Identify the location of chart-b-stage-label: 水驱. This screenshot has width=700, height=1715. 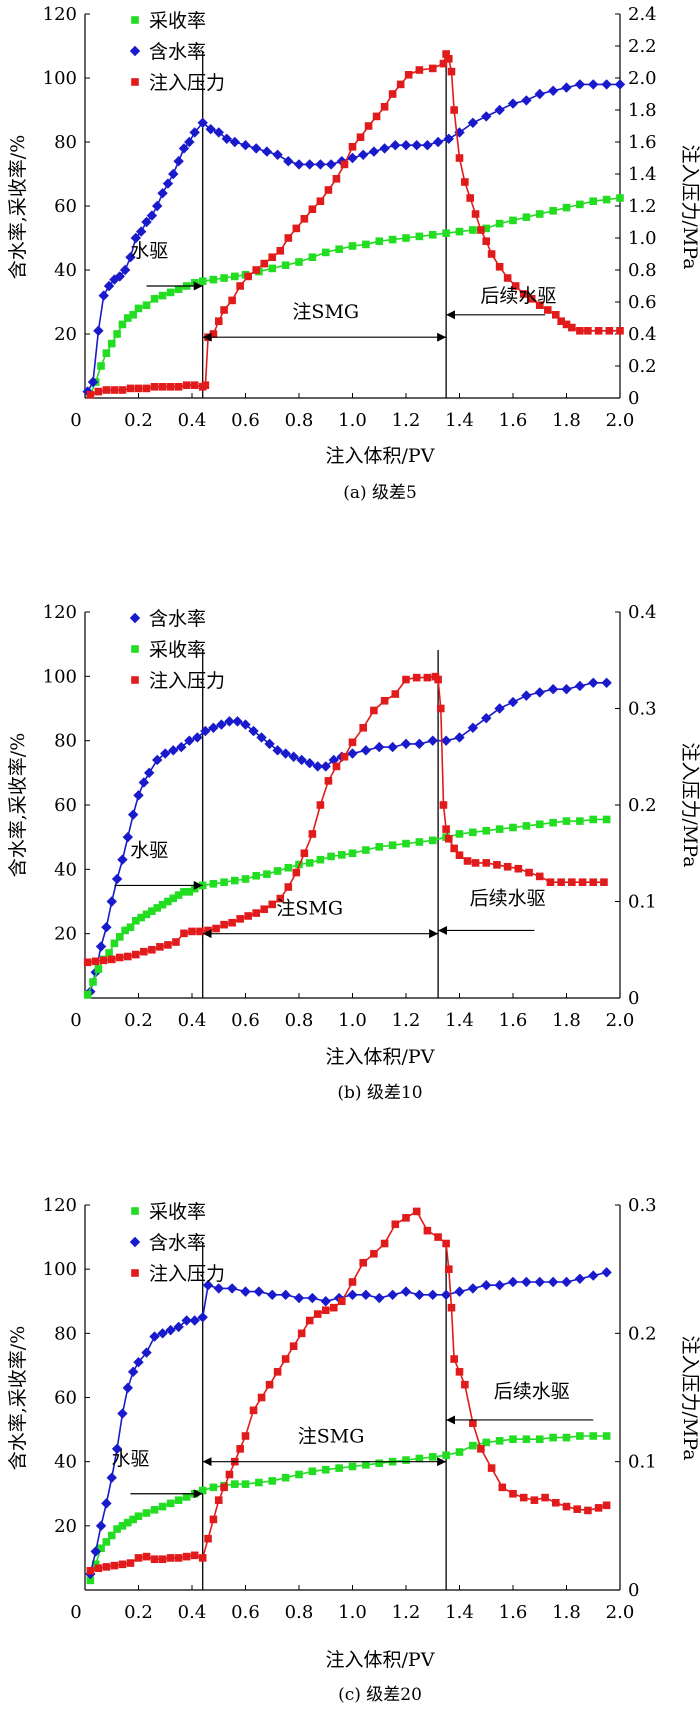
(149, 850).